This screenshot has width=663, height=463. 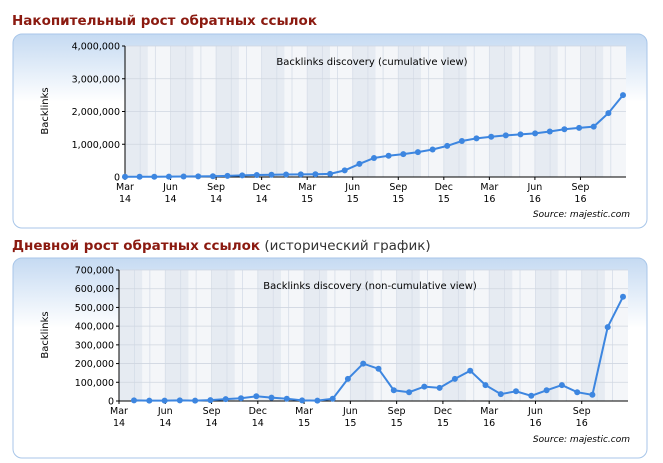 What do you see at coordinates (96, 79) in the screenshot?
I see `y-tick-label: 3,000,000` at bounding box center [96, 79].